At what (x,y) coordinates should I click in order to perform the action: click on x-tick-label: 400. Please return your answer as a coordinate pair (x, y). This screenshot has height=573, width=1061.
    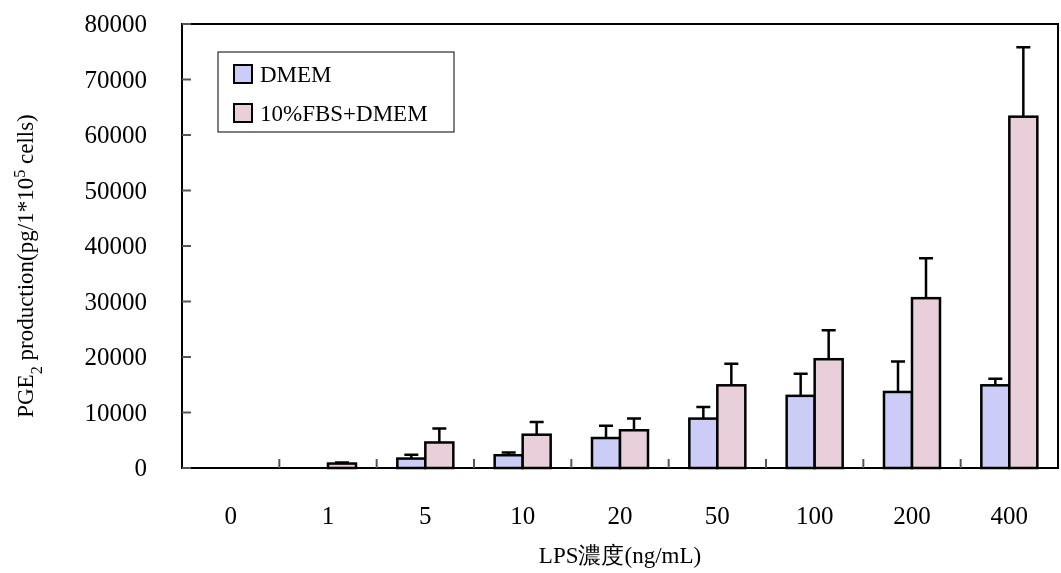
    Looking at the image, I should click on (1009, 515).